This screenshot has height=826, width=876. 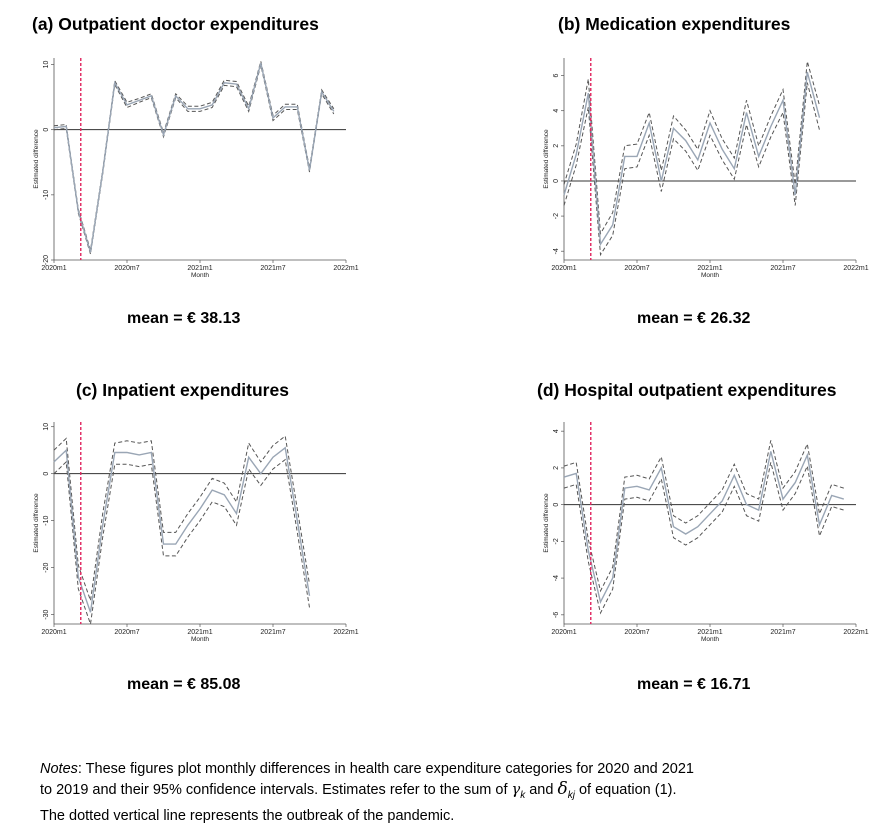 I want to click on panel-a-title: (a) Outpatient doctor expenditures, so click(x=175, y=24).